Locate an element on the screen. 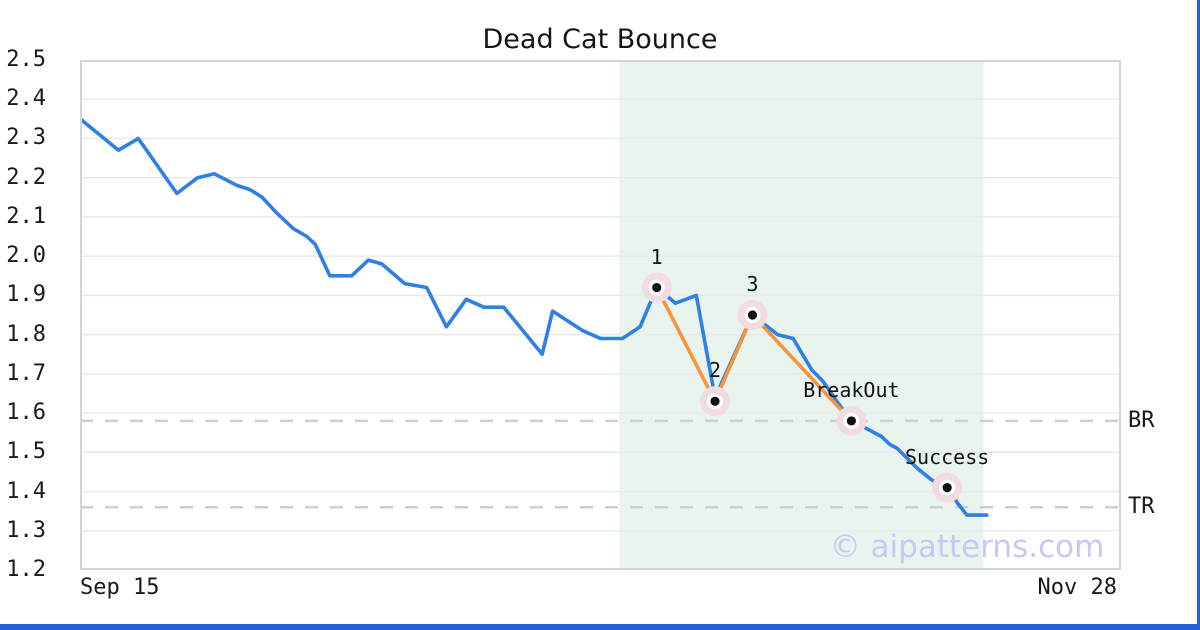 The image size is (1200, 630). y-tick-label: 1.2 is located at coordinates (26, 569).